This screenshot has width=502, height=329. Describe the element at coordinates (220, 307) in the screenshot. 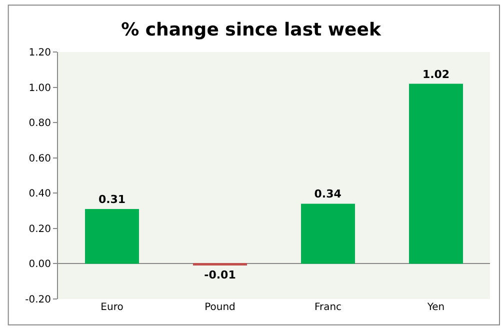

I see `x-tick-label: Pound` at that location.